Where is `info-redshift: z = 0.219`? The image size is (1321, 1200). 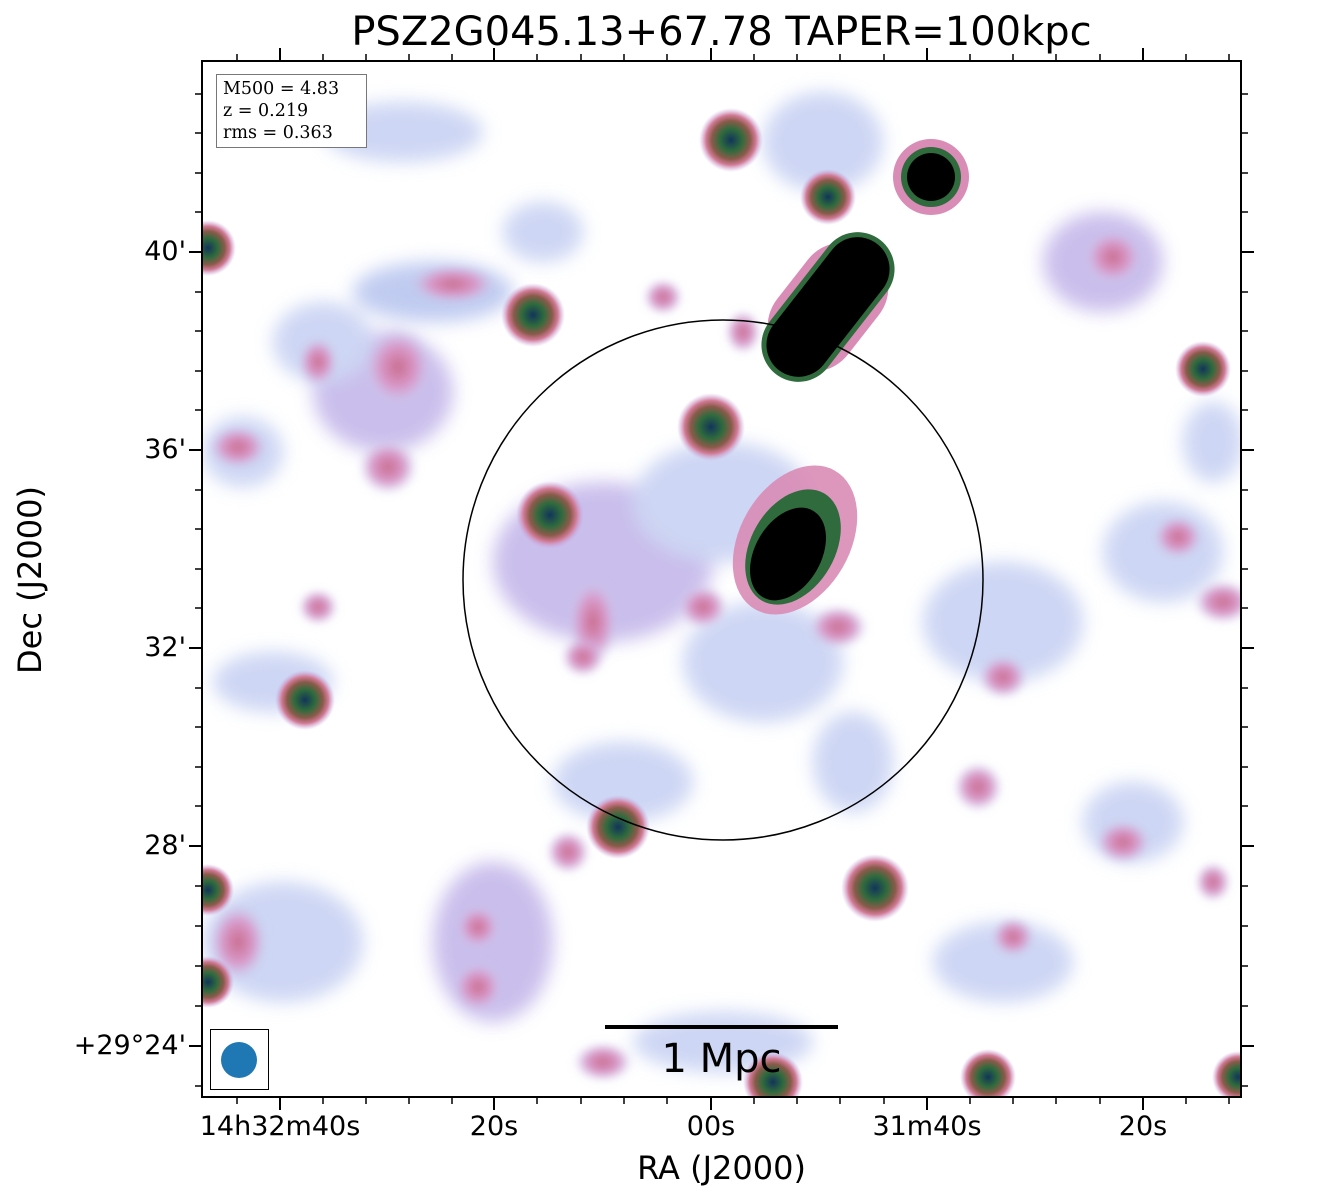 info-redshift: z = 0.219 is located at coordinates (266, 111).